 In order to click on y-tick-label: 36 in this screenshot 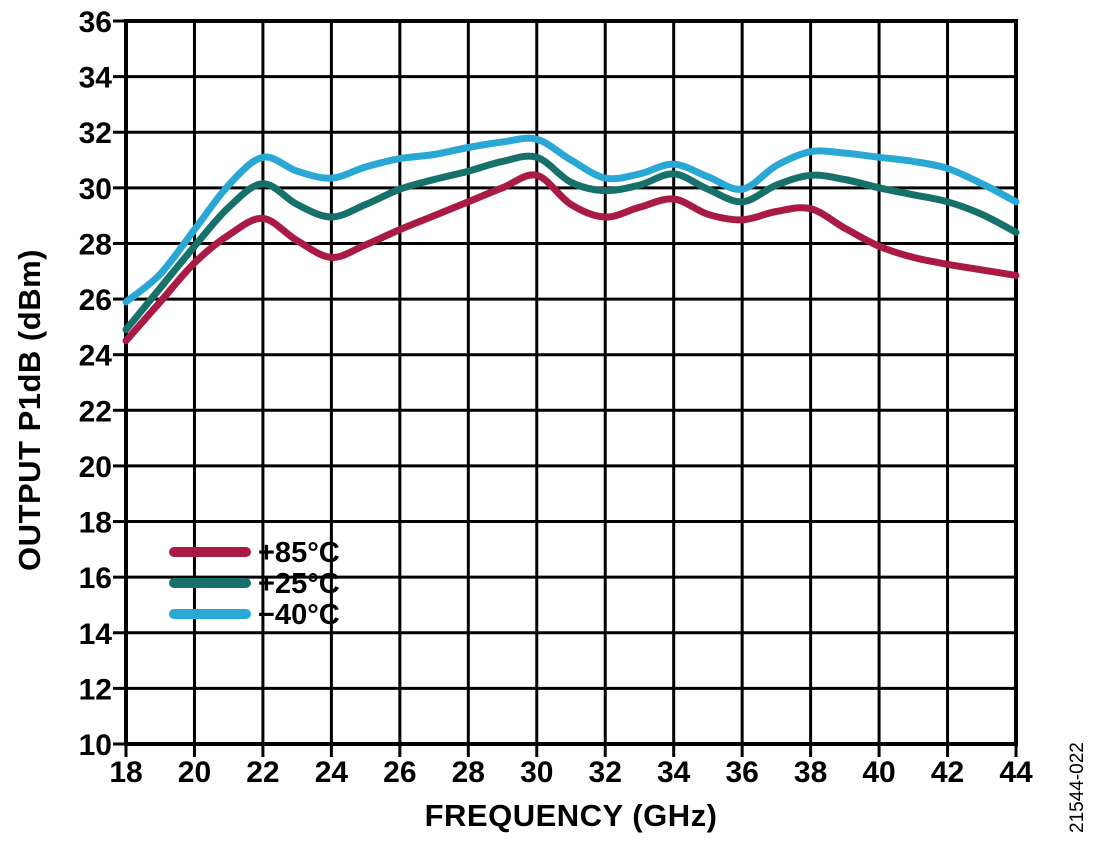, I will do `click(95, 22)`.